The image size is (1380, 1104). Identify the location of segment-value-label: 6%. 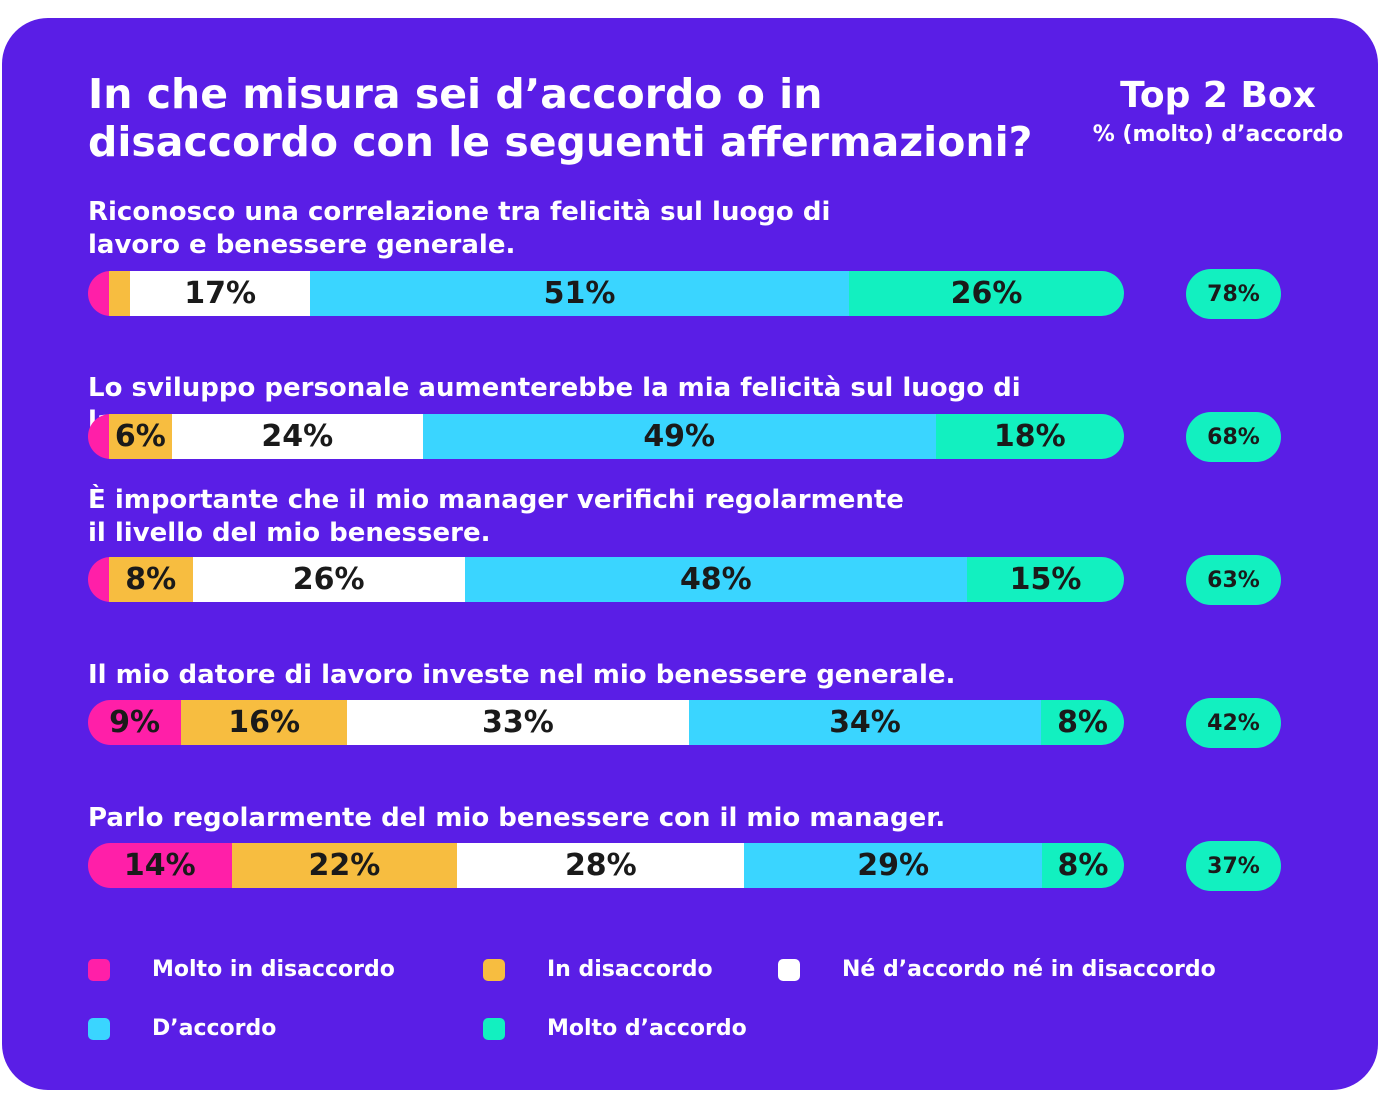
(140, 436).